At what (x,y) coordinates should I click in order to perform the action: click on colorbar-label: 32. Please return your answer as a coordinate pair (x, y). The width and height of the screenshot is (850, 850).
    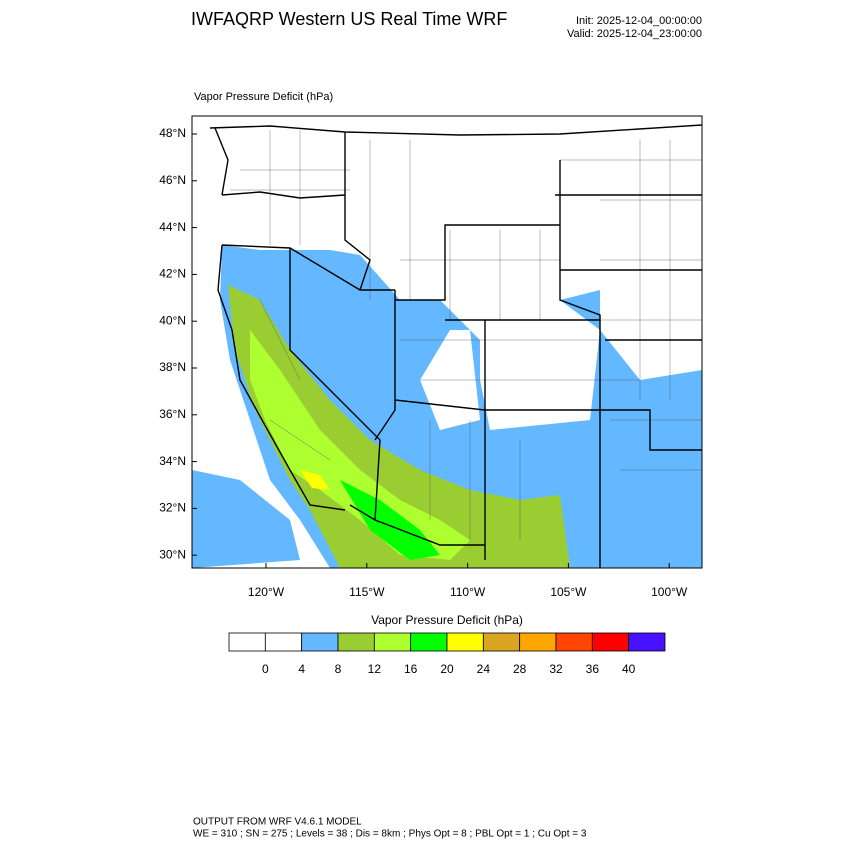
    Looking at the image, I should click on (556, 669).